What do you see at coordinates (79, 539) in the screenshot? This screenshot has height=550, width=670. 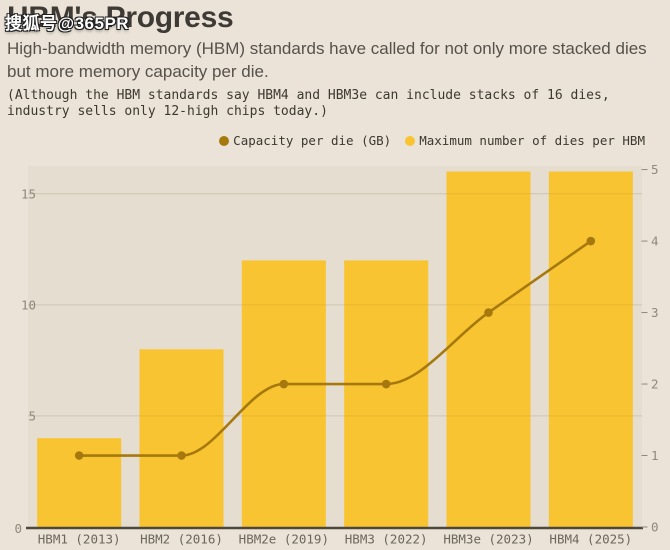 I see `x-axis-category-label: HBM1 (2013)` at bounding box center [79, 539].